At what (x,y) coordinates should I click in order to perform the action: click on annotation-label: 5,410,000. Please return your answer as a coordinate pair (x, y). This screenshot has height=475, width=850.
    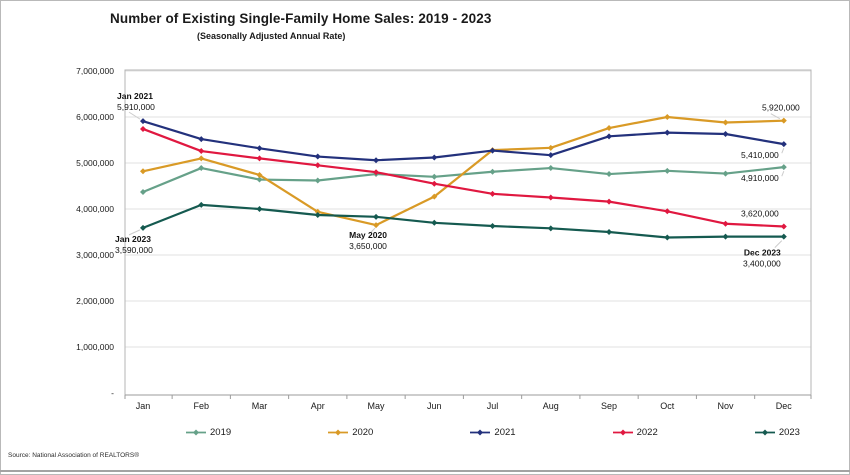
    Looking at the image, I should click on (760, 155).